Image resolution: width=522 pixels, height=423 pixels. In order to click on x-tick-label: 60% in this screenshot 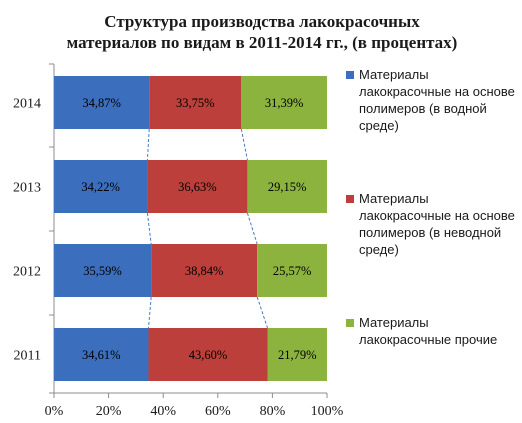, I will do `click(218, 411)`.